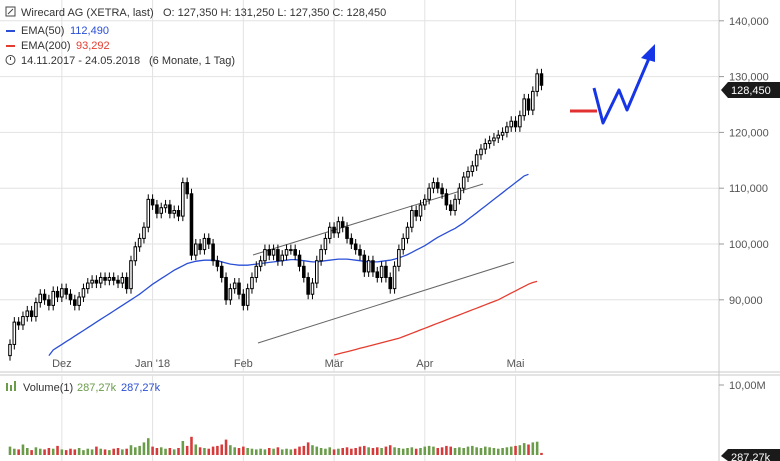 The height and width of the screenshot is (461, 780). I want to click on volume-label: Volume(1), so click(48, 388).